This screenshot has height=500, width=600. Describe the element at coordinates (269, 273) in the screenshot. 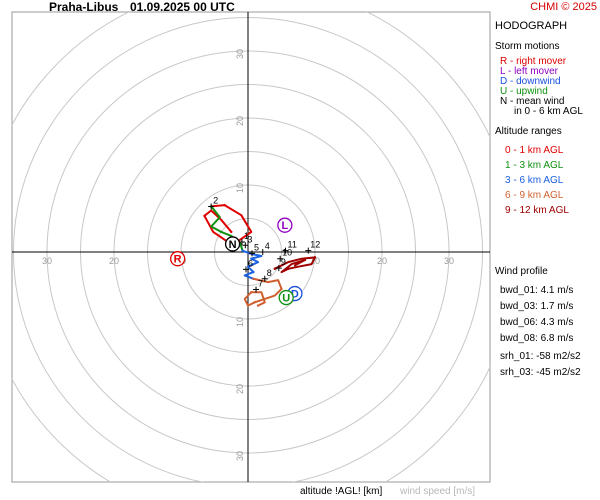

I see `height-label-8: 8` at that location.